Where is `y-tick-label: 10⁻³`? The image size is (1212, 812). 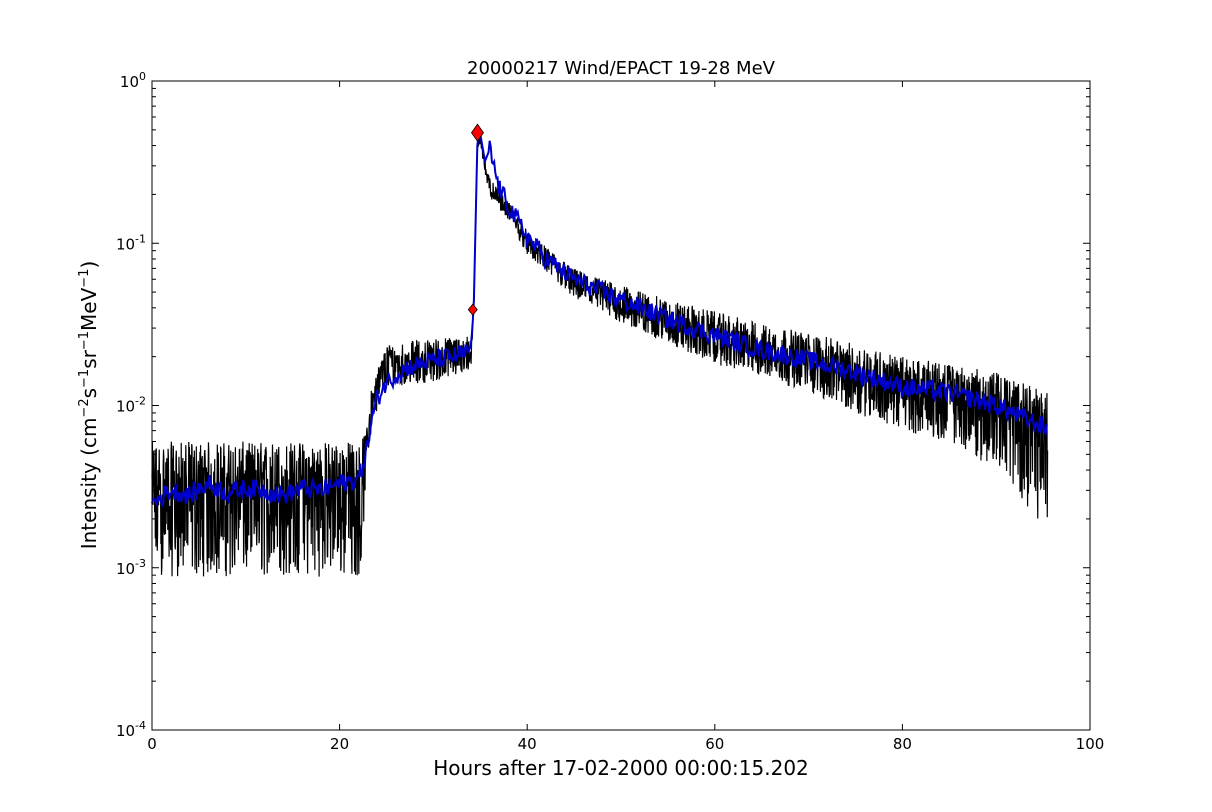
y-tick-label: 10⁻³ is located at coordinates (131, 567).